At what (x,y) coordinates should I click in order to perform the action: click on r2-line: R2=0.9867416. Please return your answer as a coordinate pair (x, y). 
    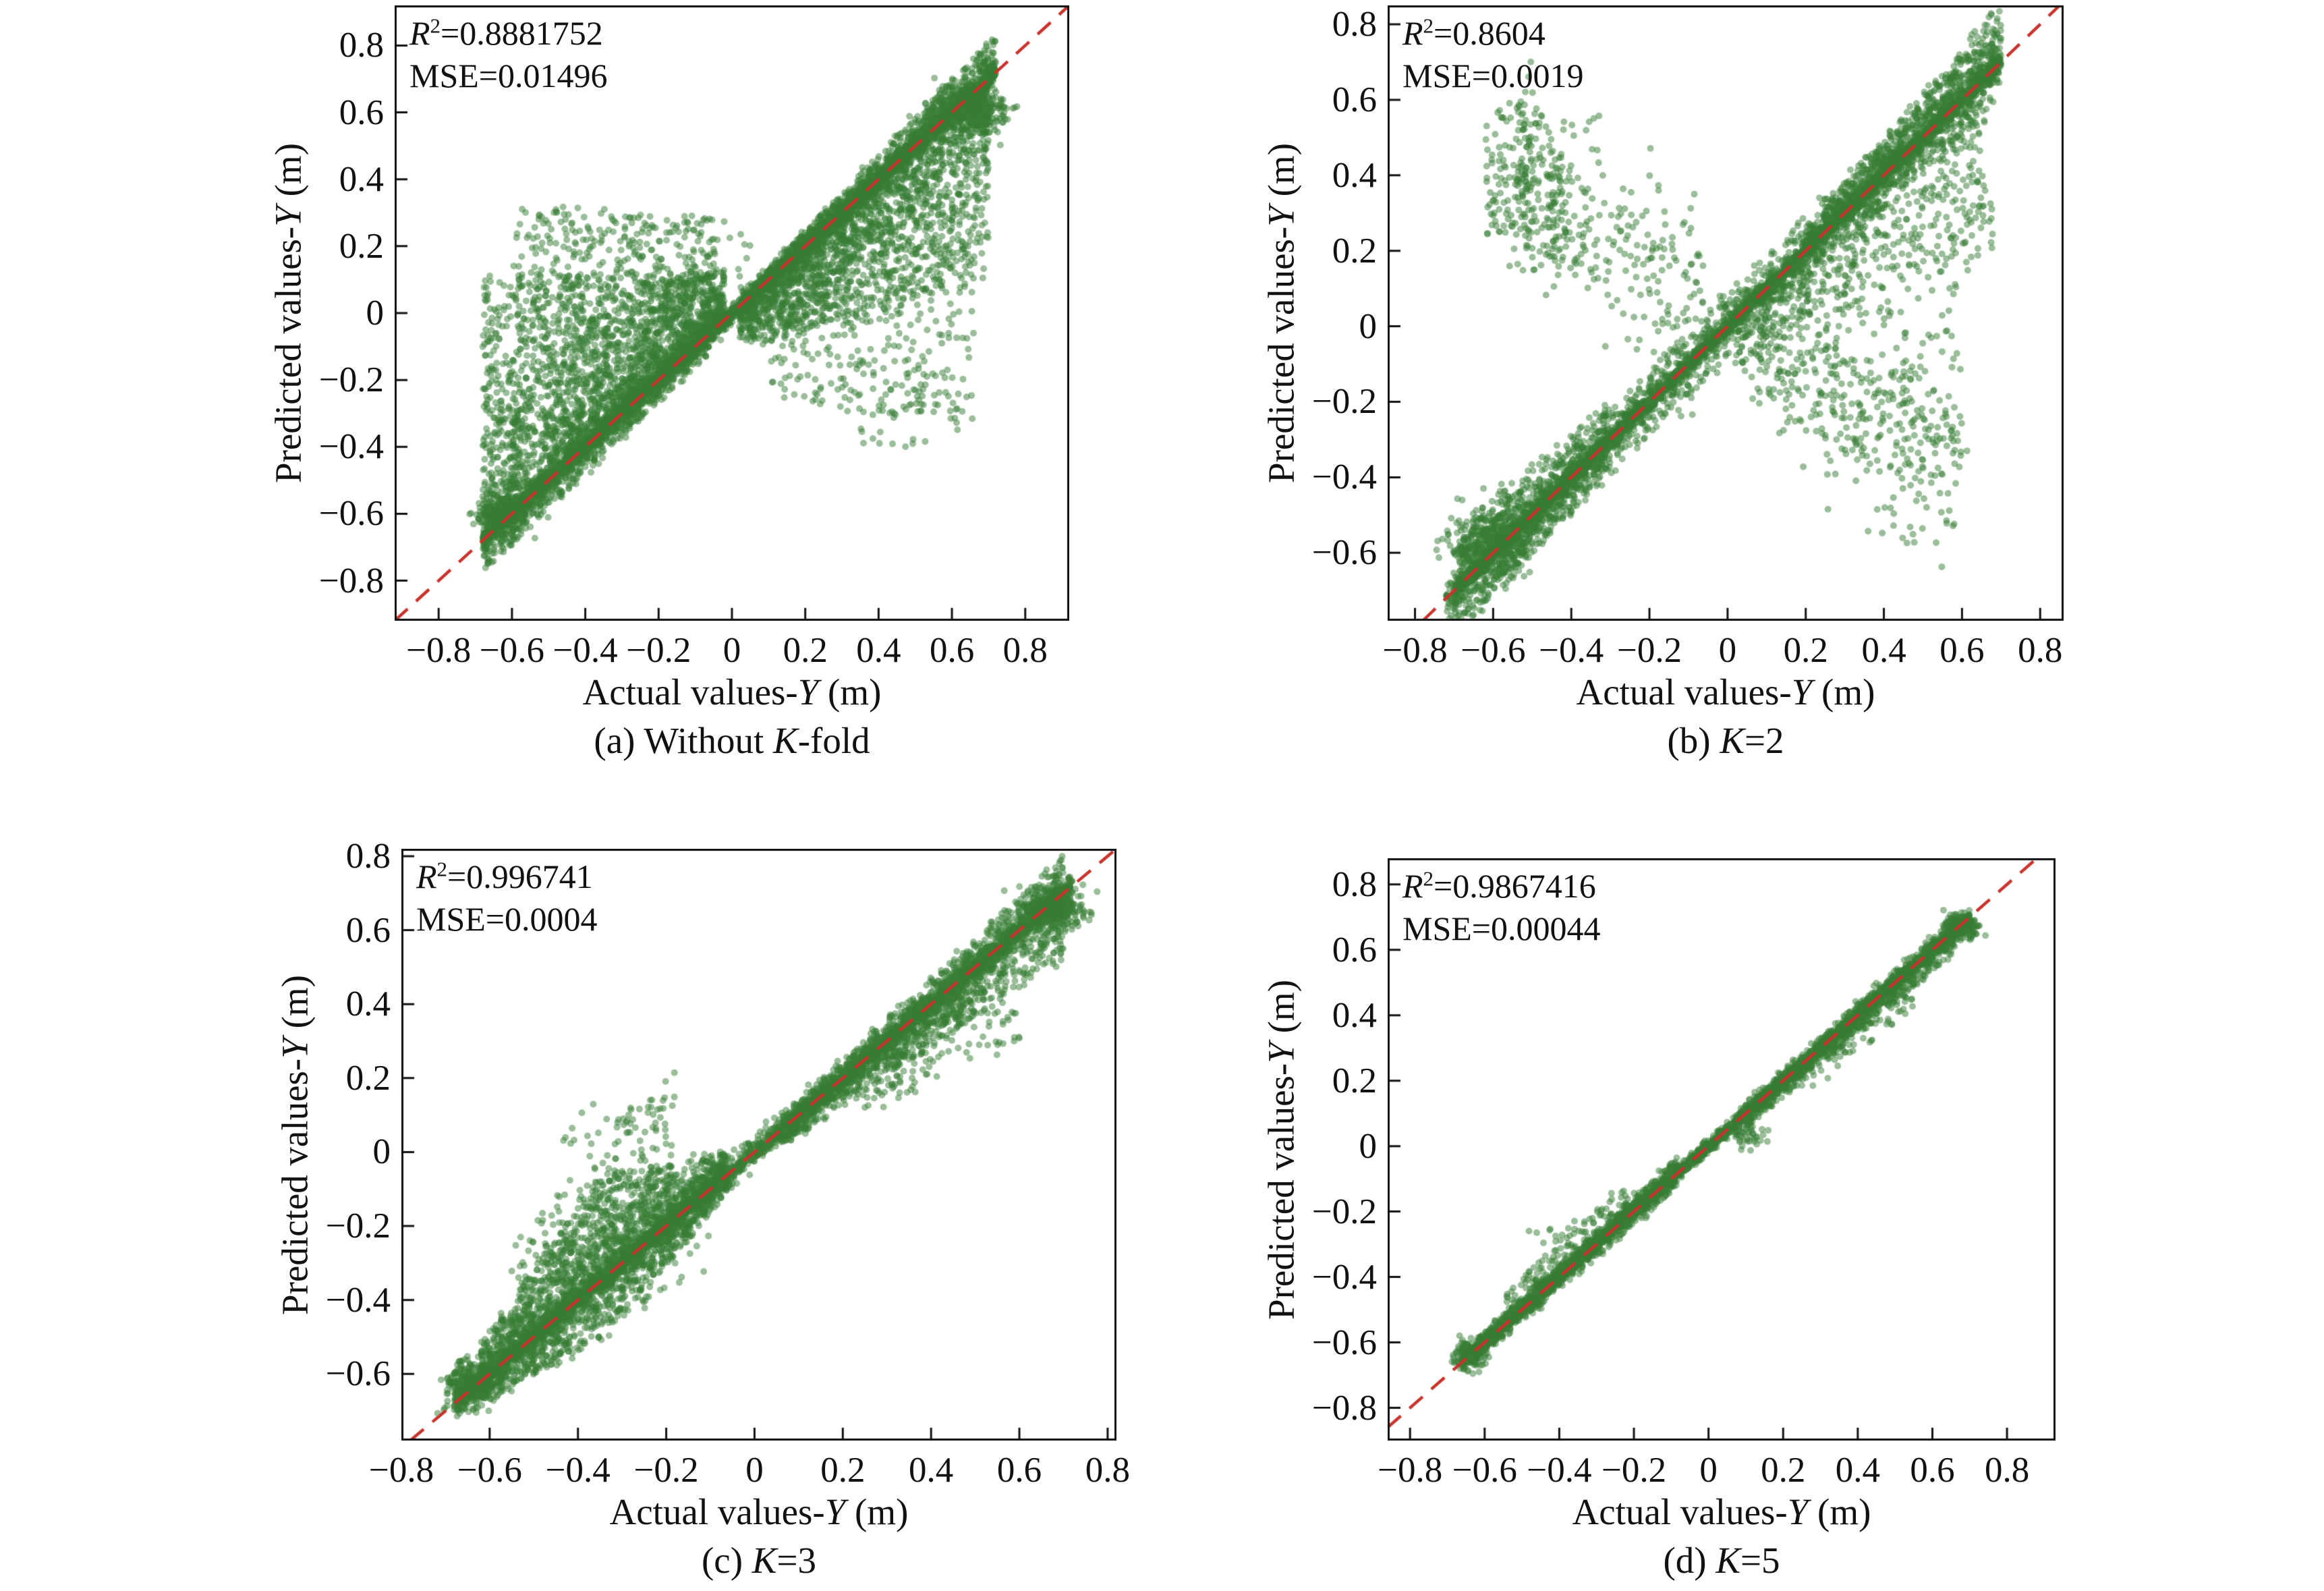
    Looking at the image, I should click on (1501, 887).